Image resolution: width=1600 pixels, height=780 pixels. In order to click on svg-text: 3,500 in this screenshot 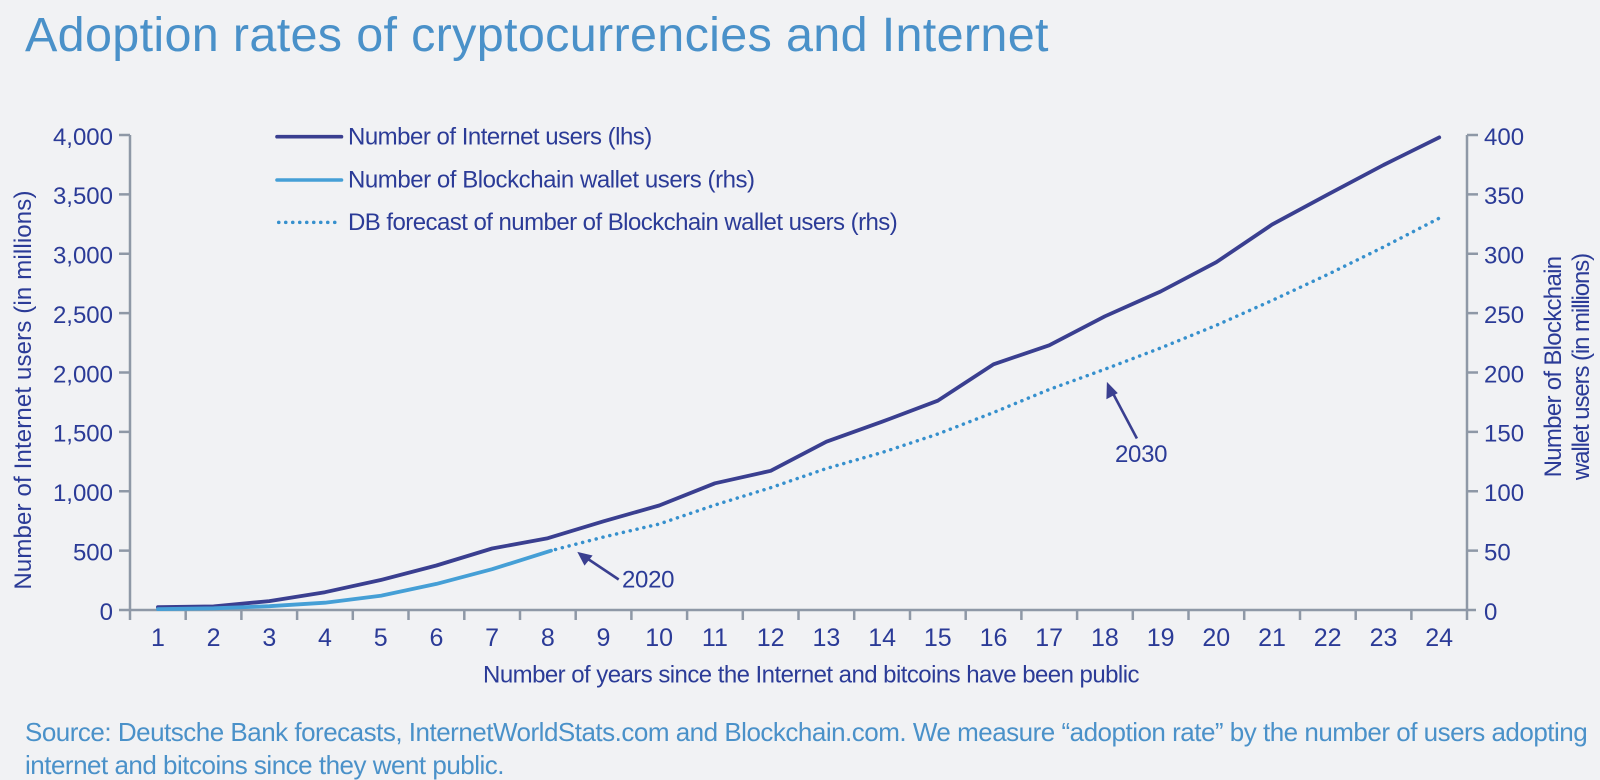, I will do `click(83, 196)`.